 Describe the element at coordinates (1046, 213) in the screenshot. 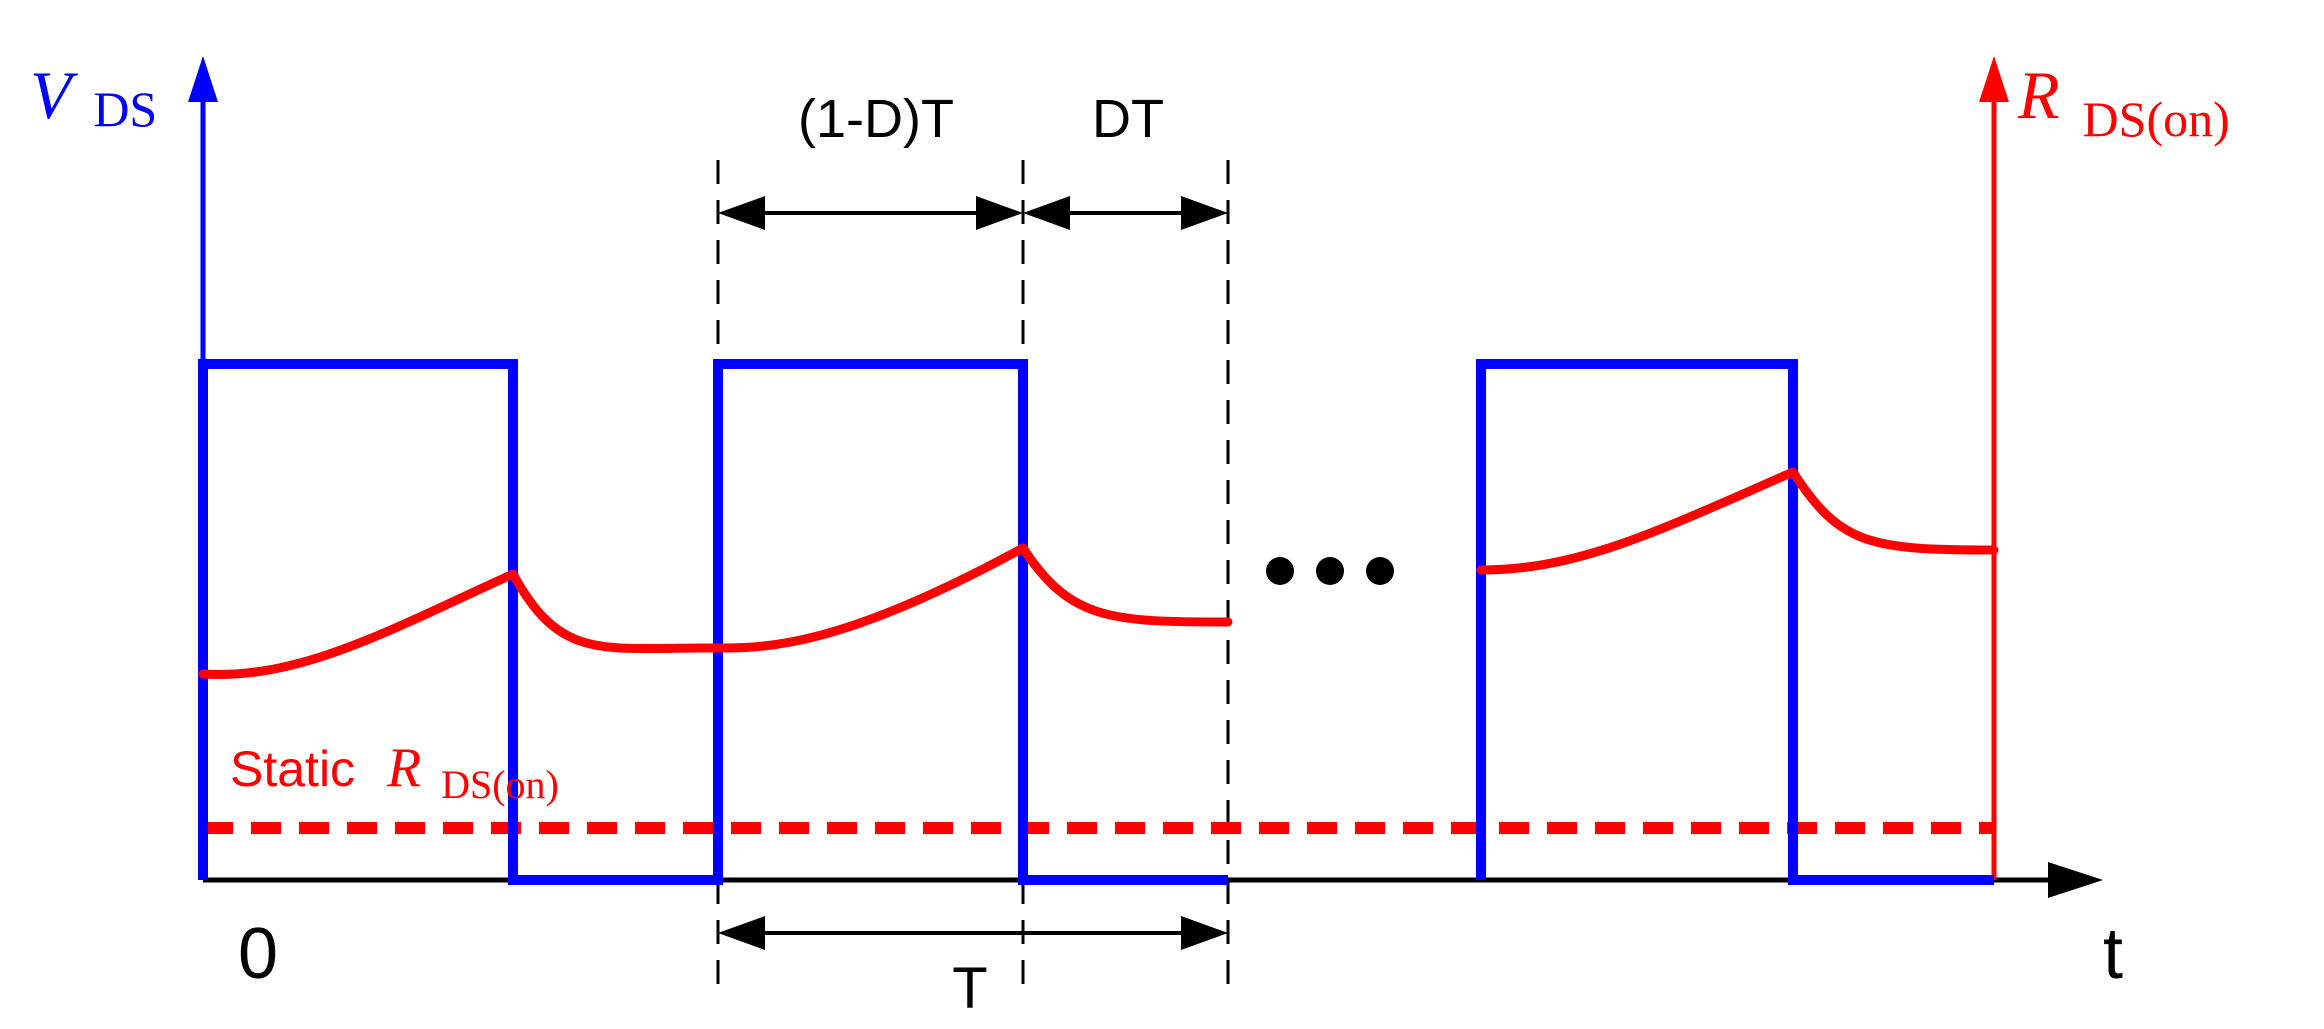

I see `on-interval-left-arrowhead` at that location.